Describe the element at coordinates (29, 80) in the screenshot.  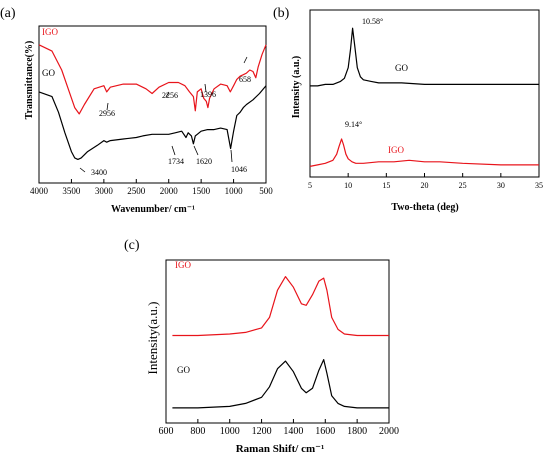
I see `panel-a-ylabel: Transmittance(%)` at that location.